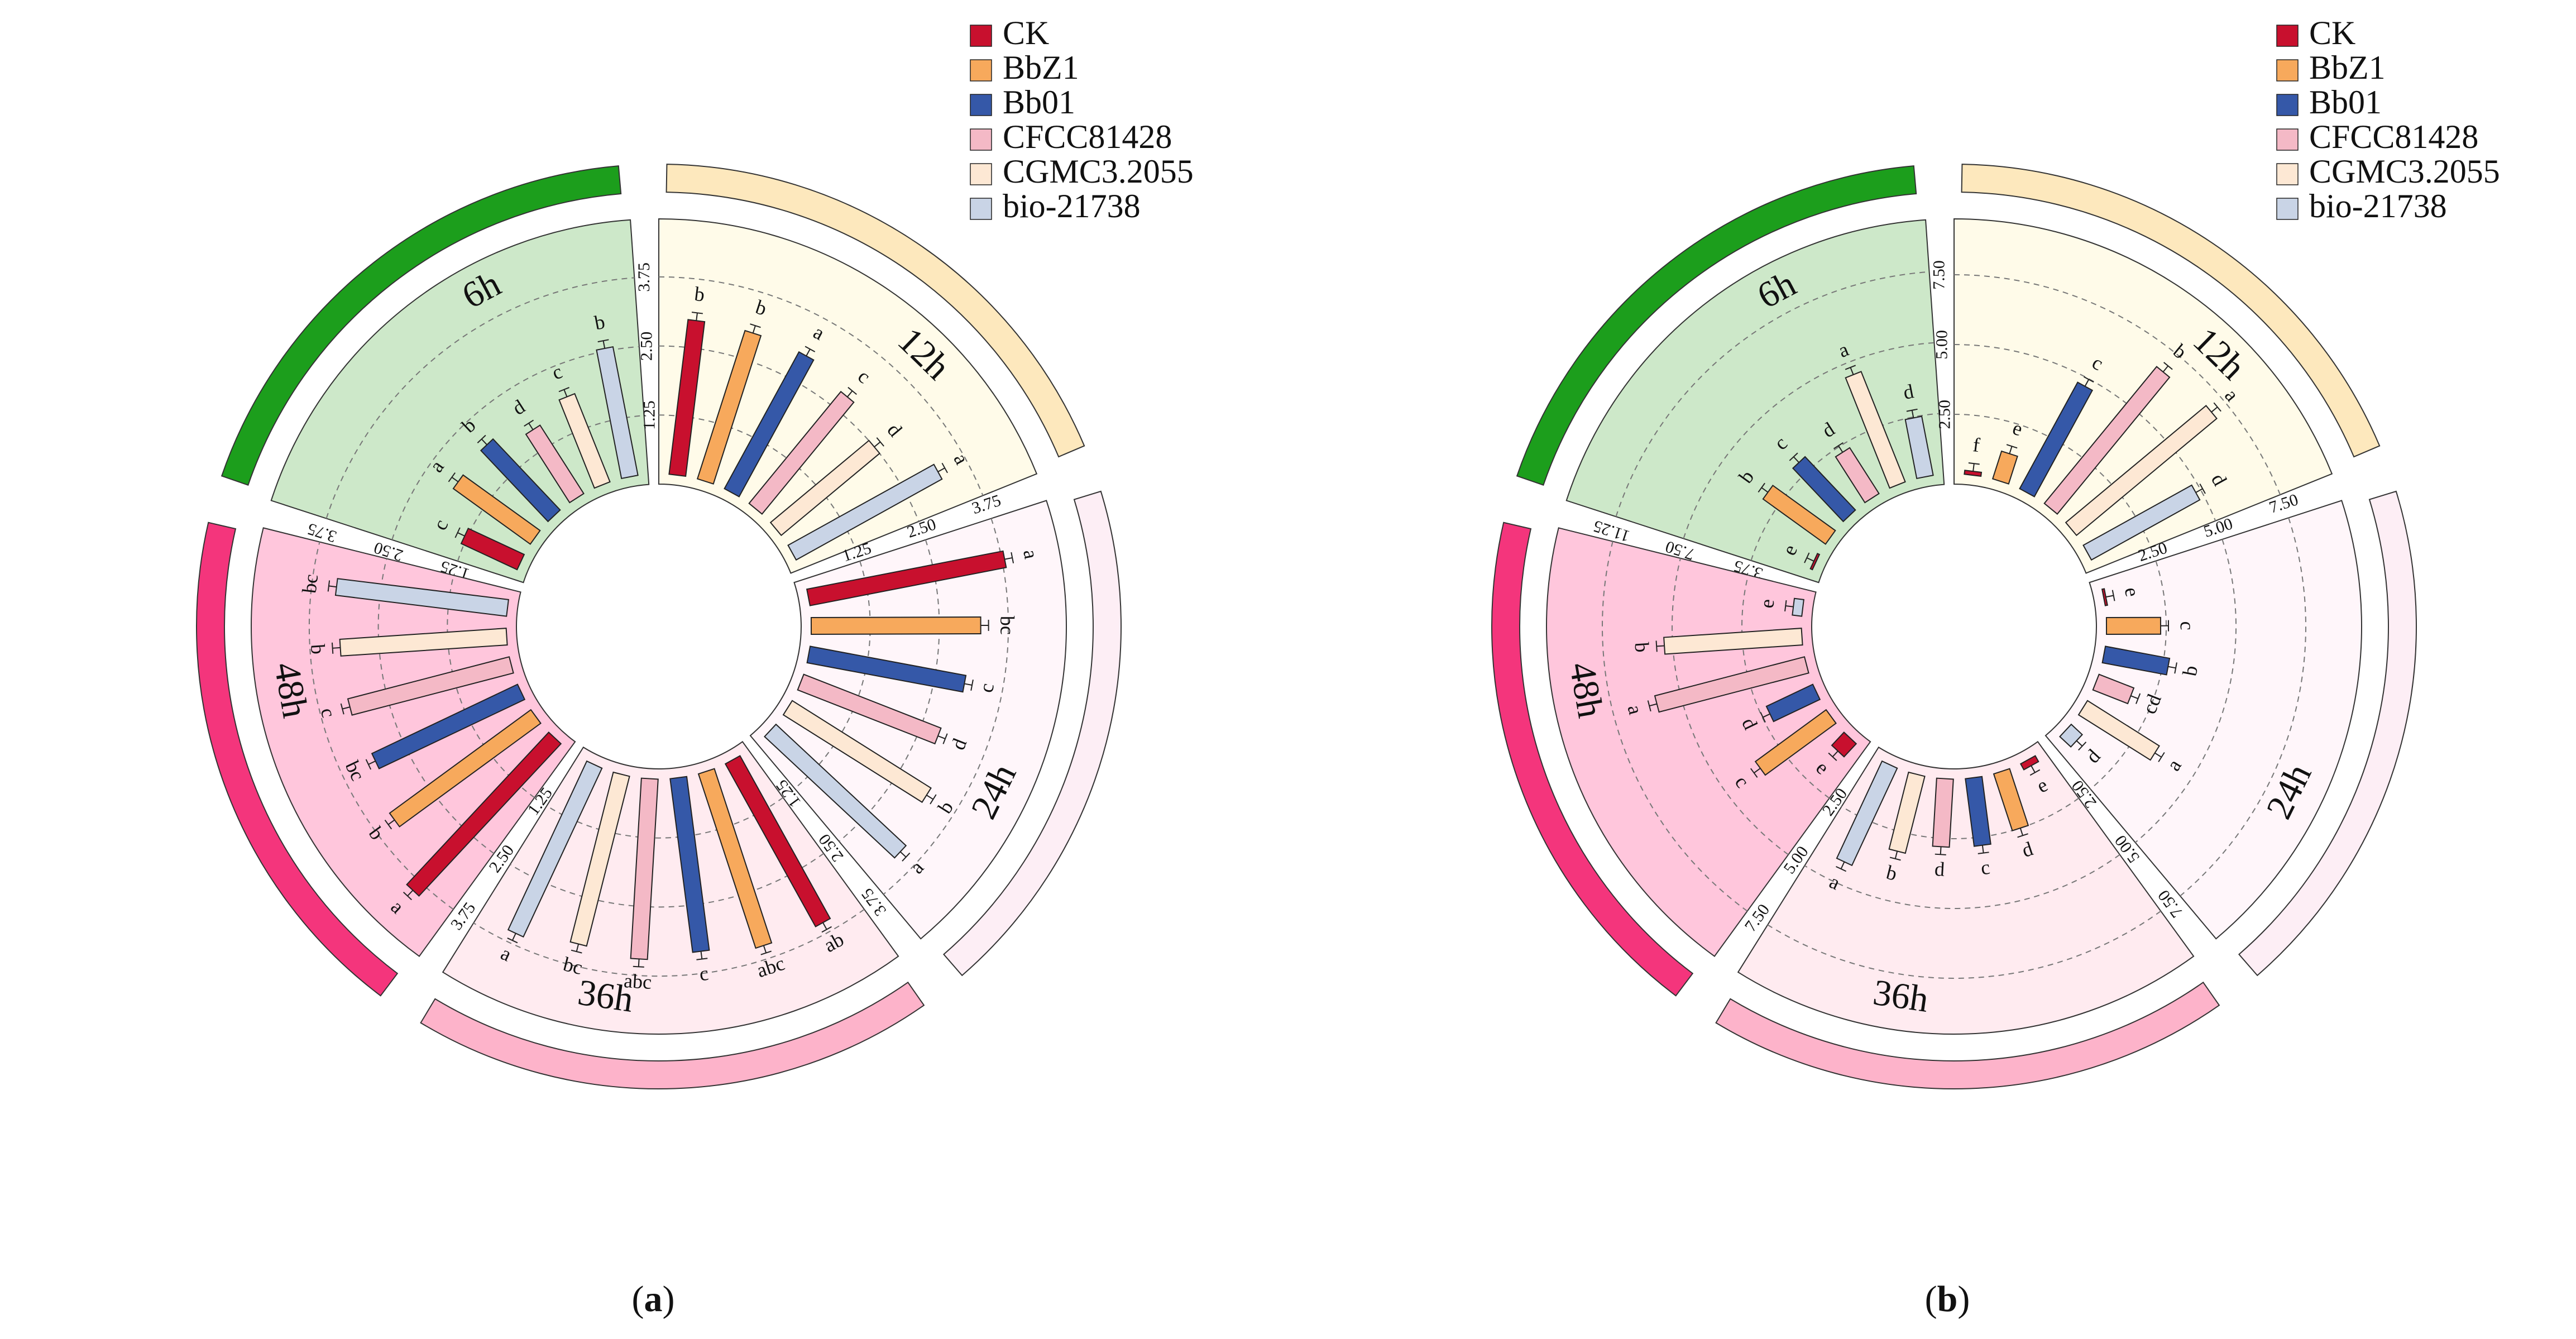 The width and height of the screenshot is (2576, 1339). Describe the element at coordinates (2171, 311) in the screenshot. I see `outer-arc-12h` at that location.